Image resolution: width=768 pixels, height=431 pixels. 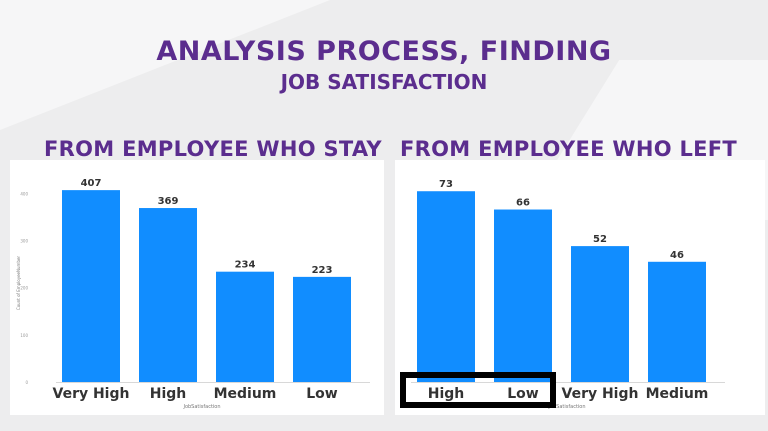 I want to click on y-tick-label: 300, so click(x=24, y=241).